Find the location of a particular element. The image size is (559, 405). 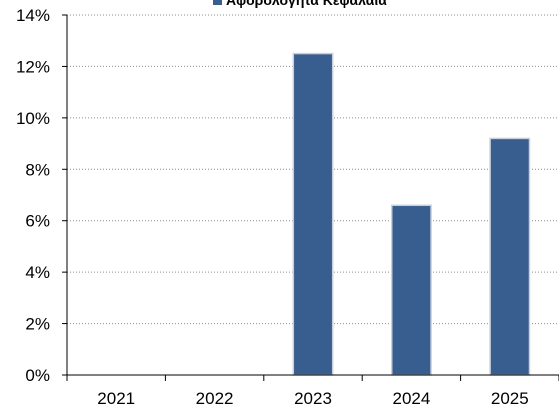

y-tick-label: 10% is located at coordinates (33, 118).